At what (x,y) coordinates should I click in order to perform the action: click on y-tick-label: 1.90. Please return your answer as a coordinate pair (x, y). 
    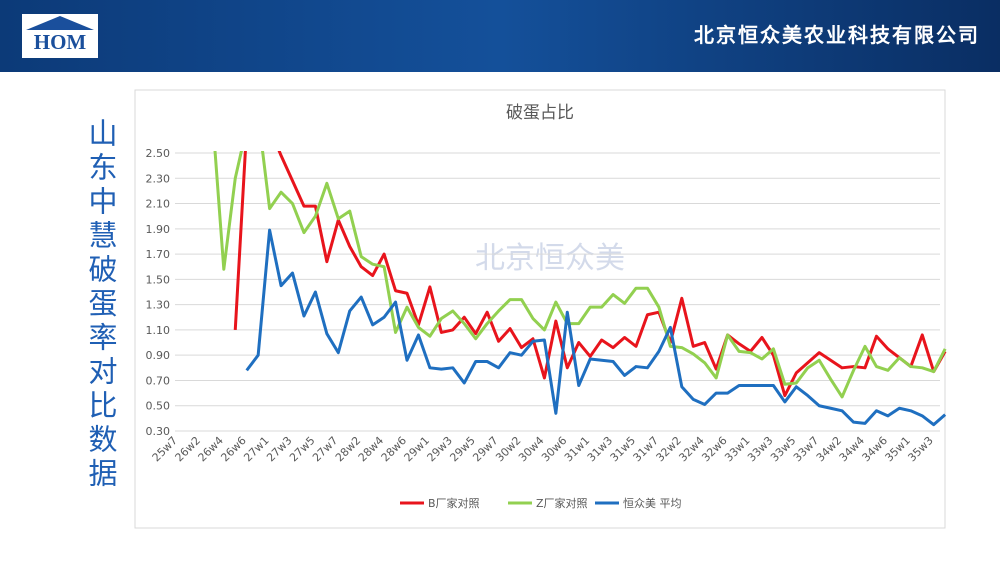
    Looking at the image, I should click on (158, 229).